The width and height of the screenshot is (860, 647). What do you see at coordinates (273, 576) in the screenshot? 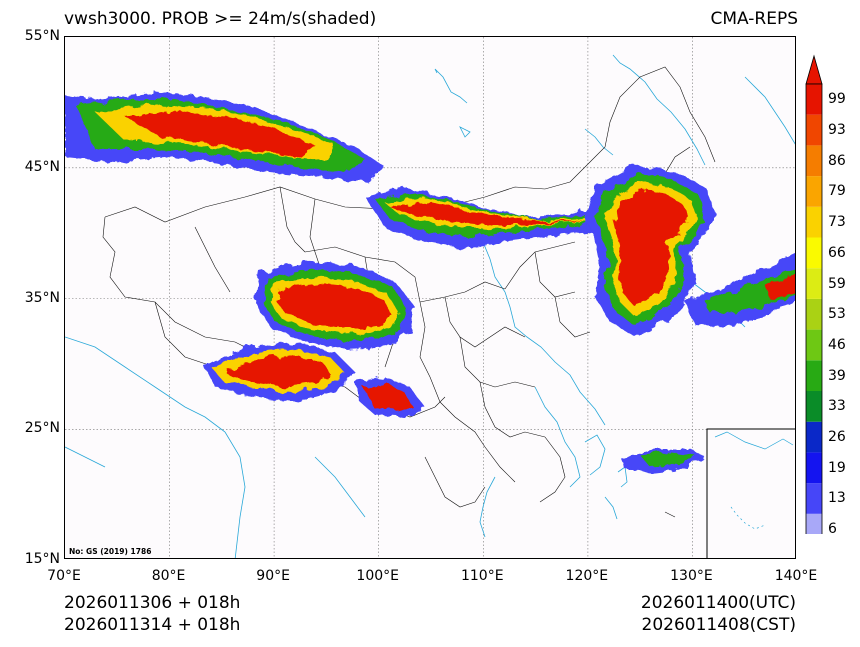
I see `lon-tick-label: 90°E` at bounding box center [273, 576].